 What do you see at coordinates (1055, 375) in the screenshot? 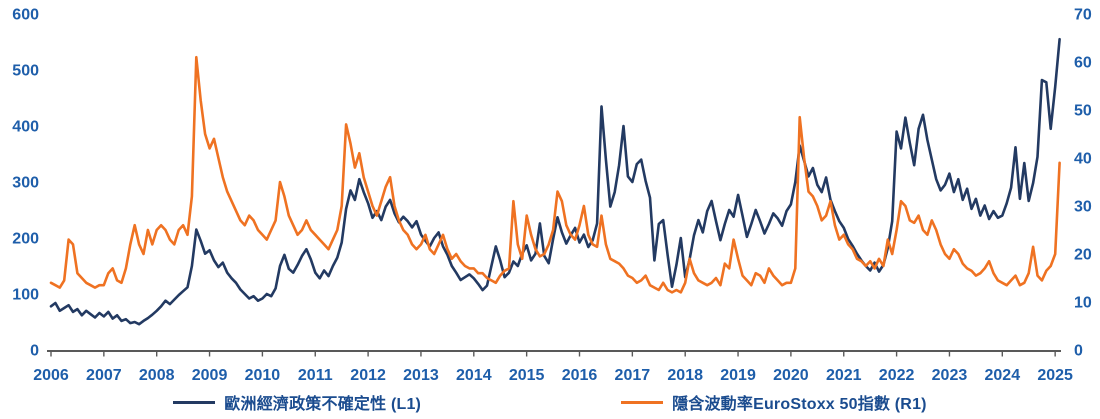
I see `x-axis-tick-label: 2025` at bounding box center [1055, 375].